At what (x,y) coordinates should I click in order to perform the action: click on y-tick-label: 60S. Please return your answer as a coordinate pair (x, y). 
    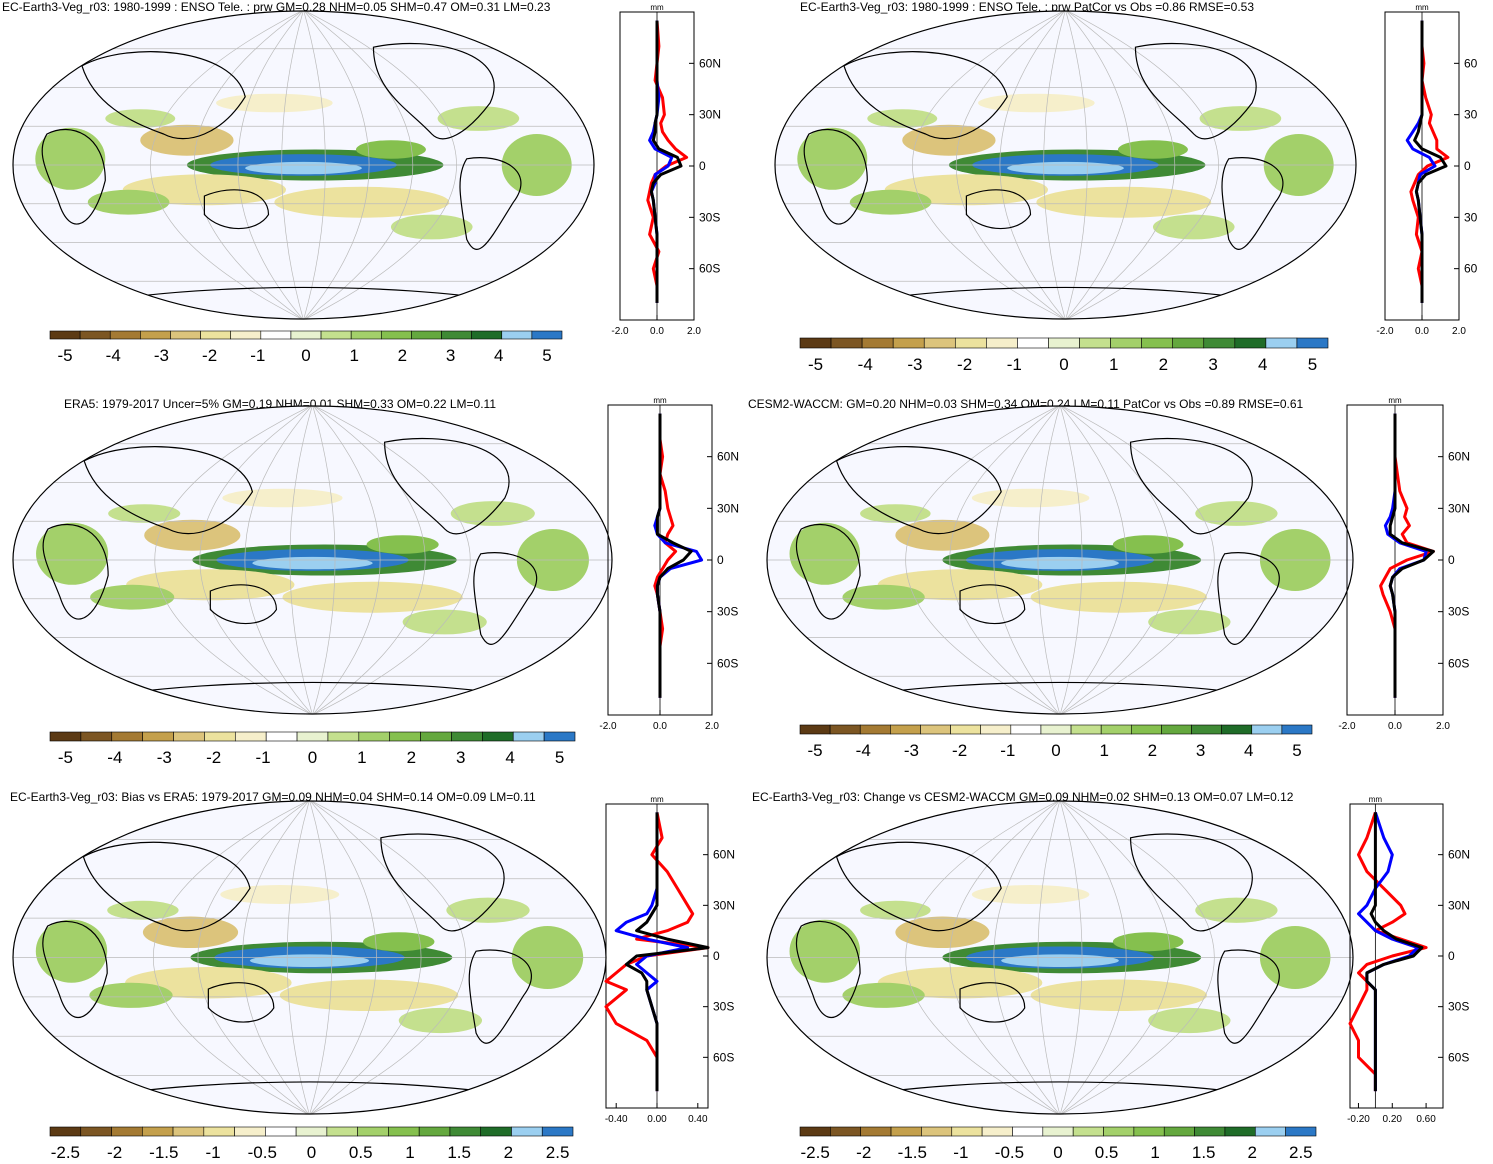
    Looking at the image, I should click on (1458, 1057).